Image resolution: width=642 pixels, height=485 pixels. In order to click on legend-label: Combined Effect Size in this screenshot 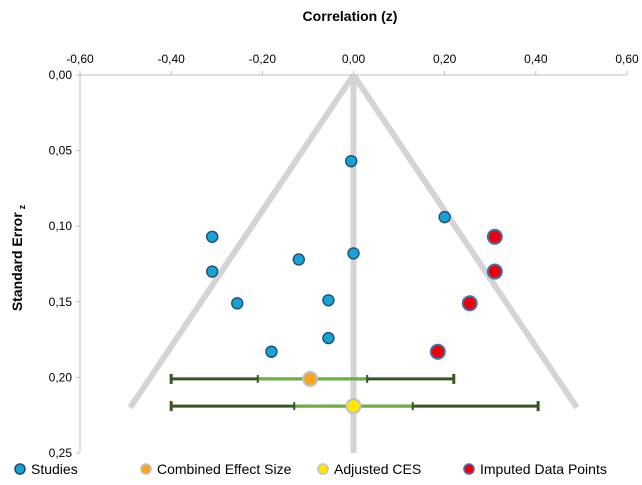, I will do `click(224, 469)`.